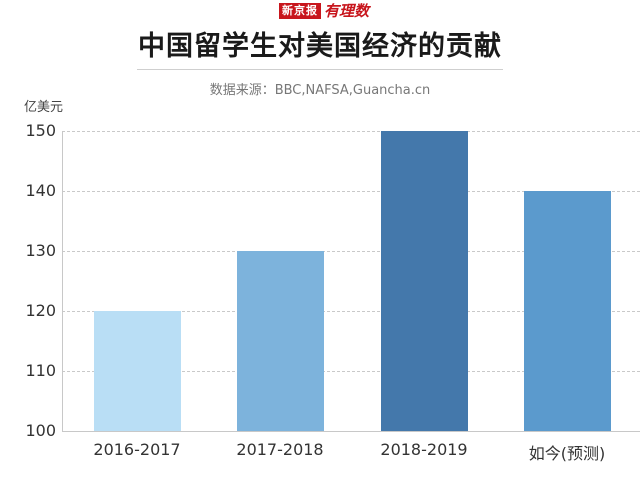 The width and height of the screenshot is (640, 482). What do you see at coordinates (40, 130) in the screenshot?
I see `y-tick-150: 150` at bounding box center [40, 130].